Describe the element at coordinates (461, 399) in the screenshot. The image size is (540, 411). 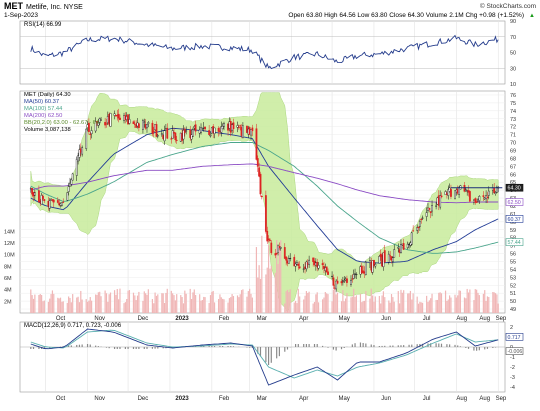
I see `x-axis-label: Aug` at that location.